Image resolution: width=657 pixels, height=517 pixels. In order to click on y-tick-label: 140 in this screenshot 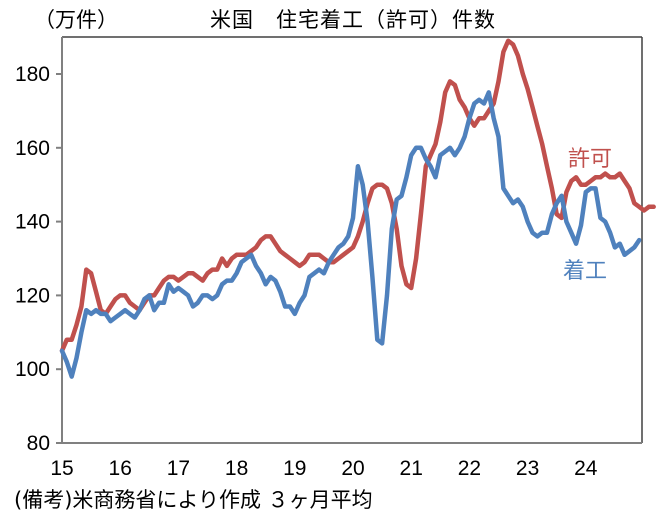, I will do `click(32, 222)`.